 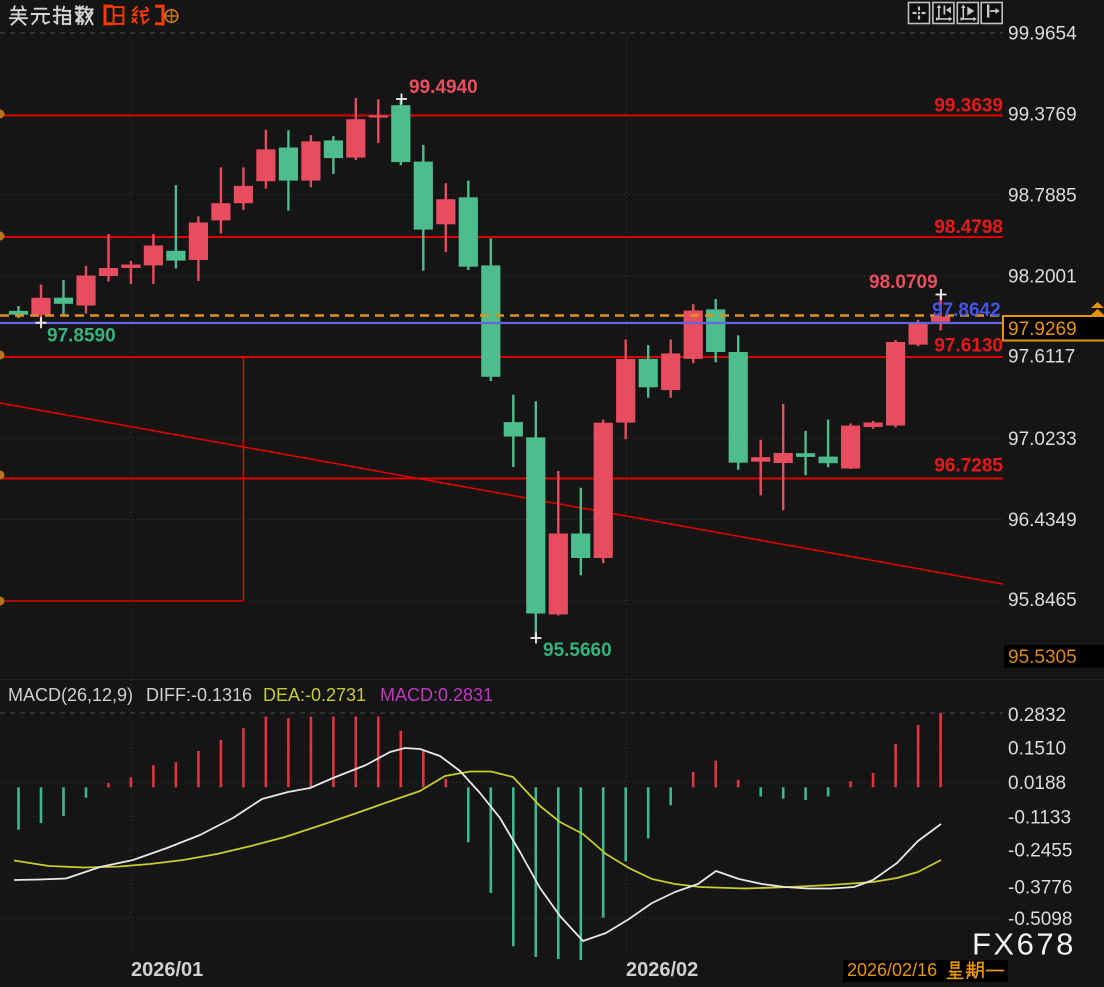 I want to click on svg-text: 97.6117, so click(x=1041, y=356).